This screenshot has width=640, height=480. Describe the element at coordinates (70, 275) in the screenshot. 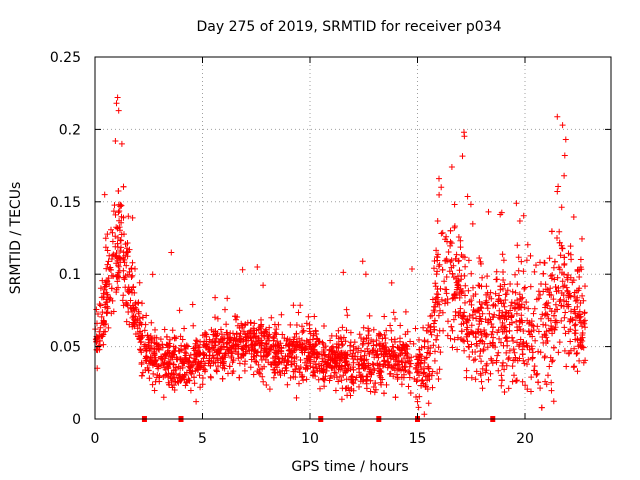

I see `y-tick-label: 0.1` at that location.